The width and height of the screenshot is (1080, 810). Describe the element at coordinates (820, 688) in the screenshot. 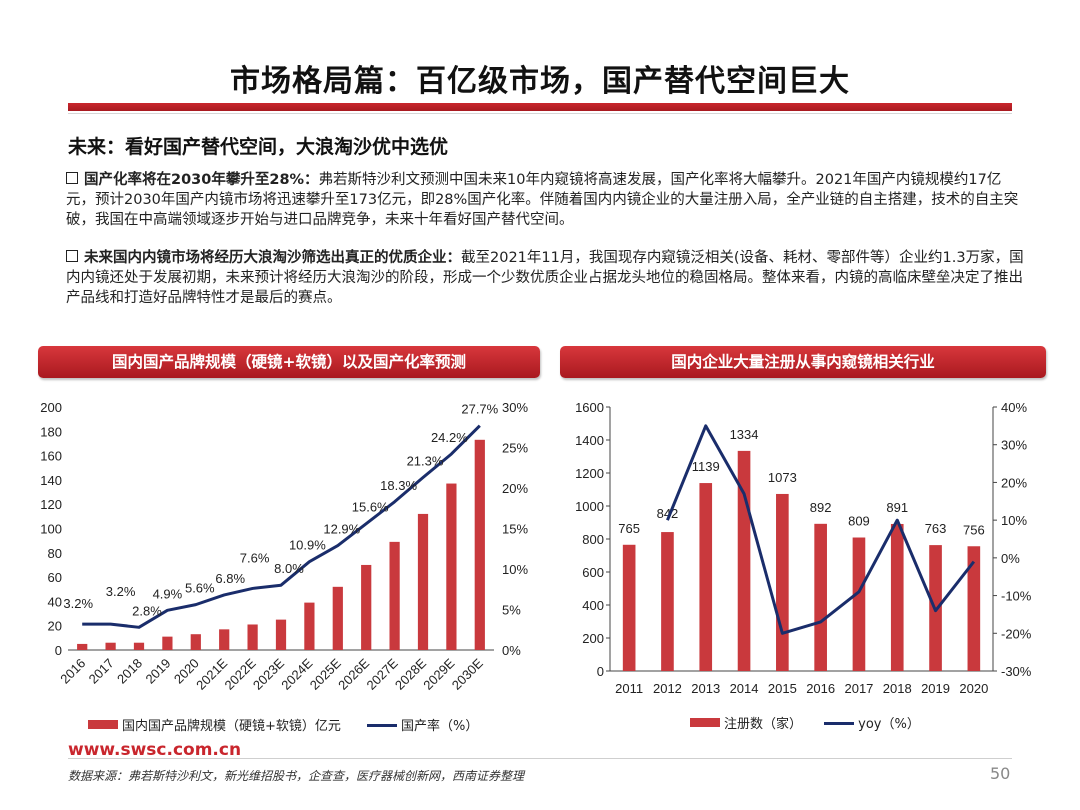

I see `x-tick-label: 2016` at that location.